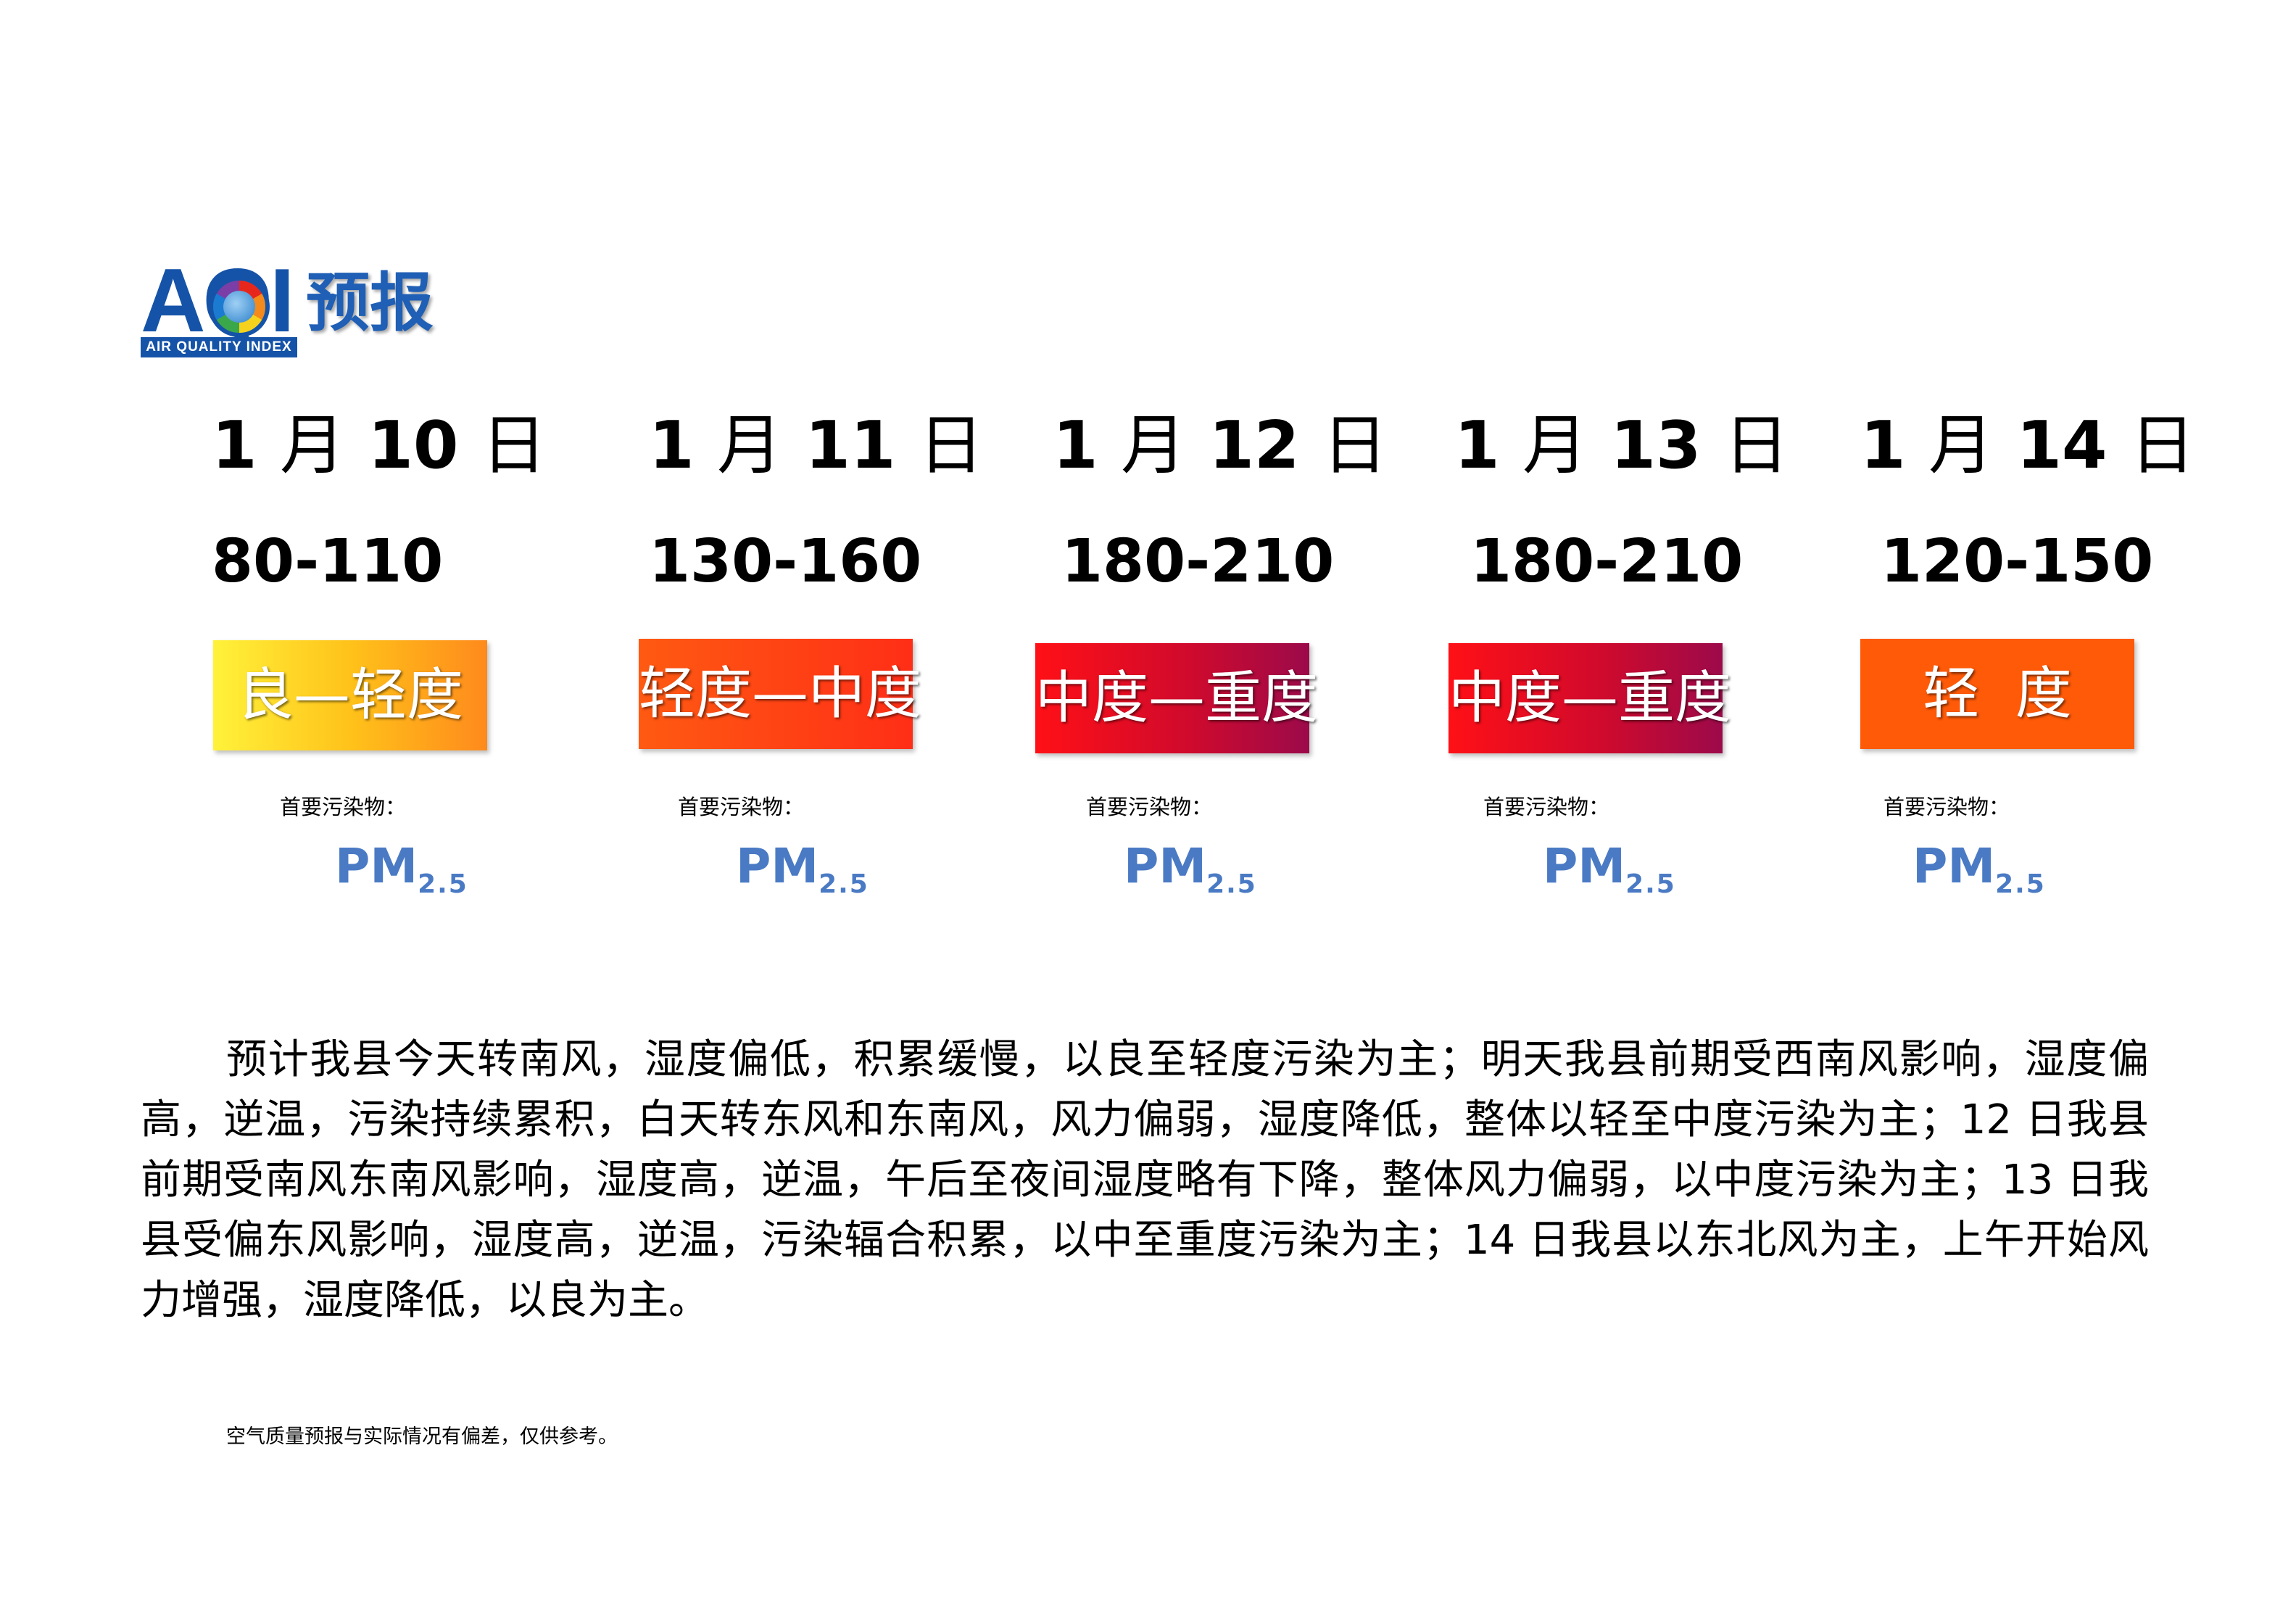 The height and width of the screenshot is (1622, 2296). I want to click on aqi-range: 130-160, so click(785, 561).